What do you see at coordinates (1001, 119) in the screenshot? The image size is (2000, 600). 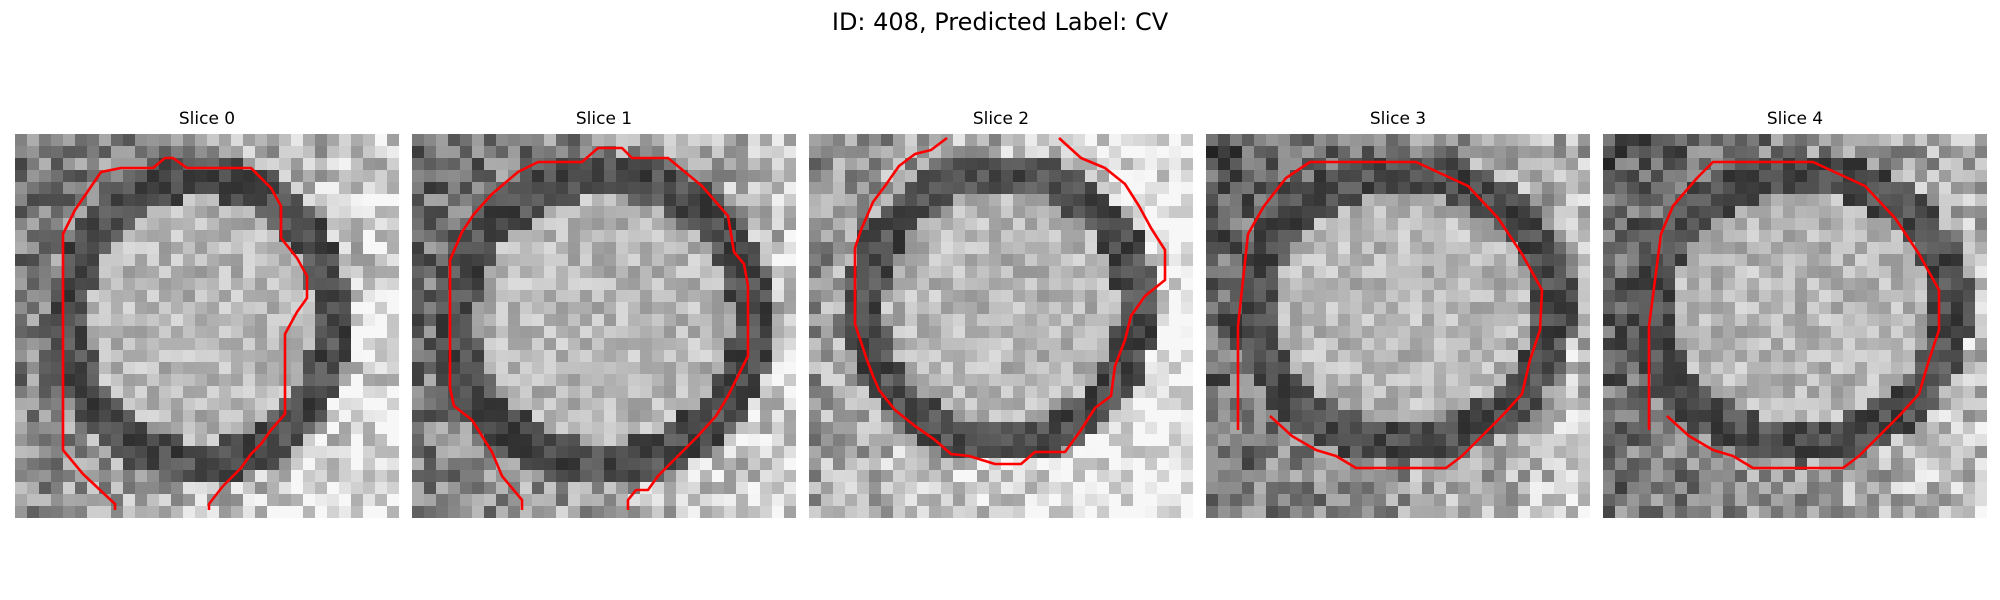 I see `slice-title-2: Slice 2` at bounding box center [1001, 119].